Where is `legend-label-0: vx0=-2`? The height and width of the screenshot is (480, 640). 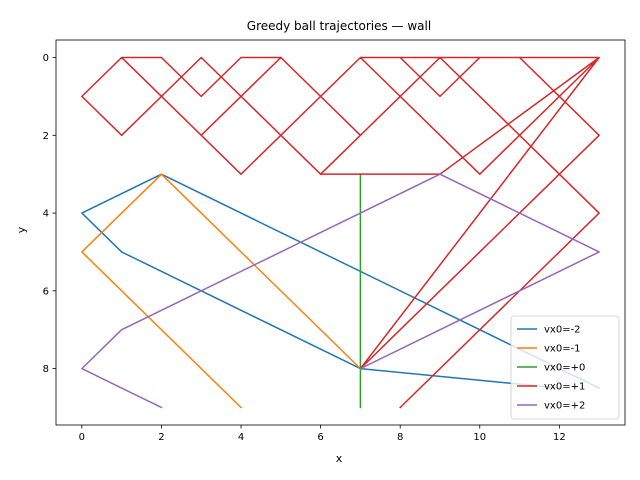 legend-label-0: vx0=-2 is located at coordinates (562, 330).